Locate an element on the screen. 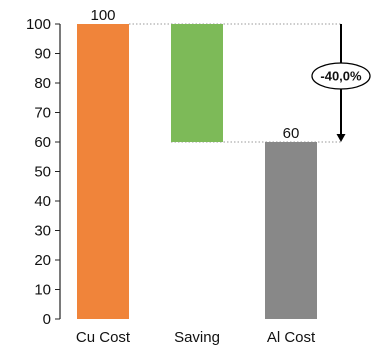 This screenshot has height=353, width=372. change-label: -40,0% is located at coordinates (341, 76).